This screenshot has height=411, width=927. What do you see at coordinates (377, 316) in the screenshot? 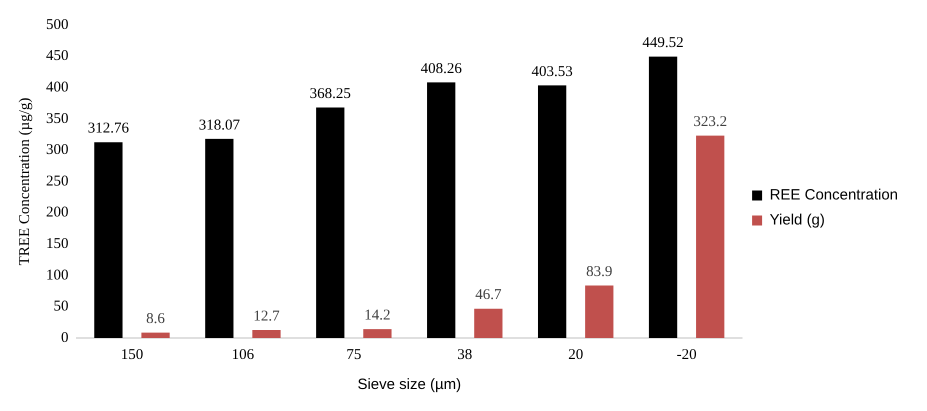
I see `data-label: 14.2` at bounding box center [377, 316].